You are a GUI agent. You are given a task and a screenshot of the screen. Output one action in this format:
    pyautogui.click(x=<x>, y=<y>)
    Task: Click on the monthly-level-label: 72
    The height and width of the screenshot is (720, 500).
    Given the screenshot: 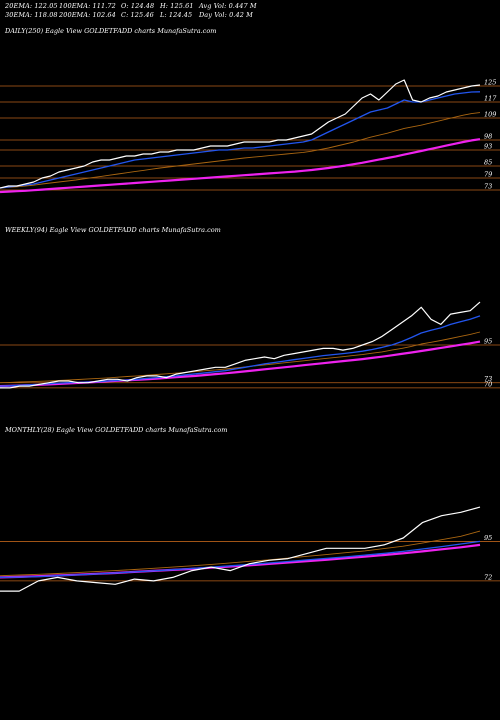 What is the action you would take?
    pyautogui.click(x=488, y=577)
    